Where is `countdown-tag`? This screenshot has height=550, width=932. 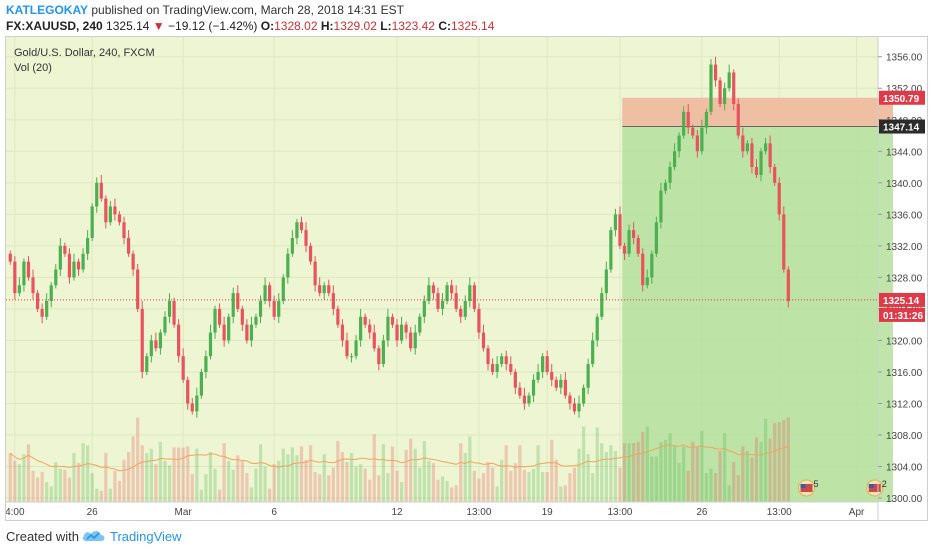
countdown-tag is located at coordinates (902, 314).